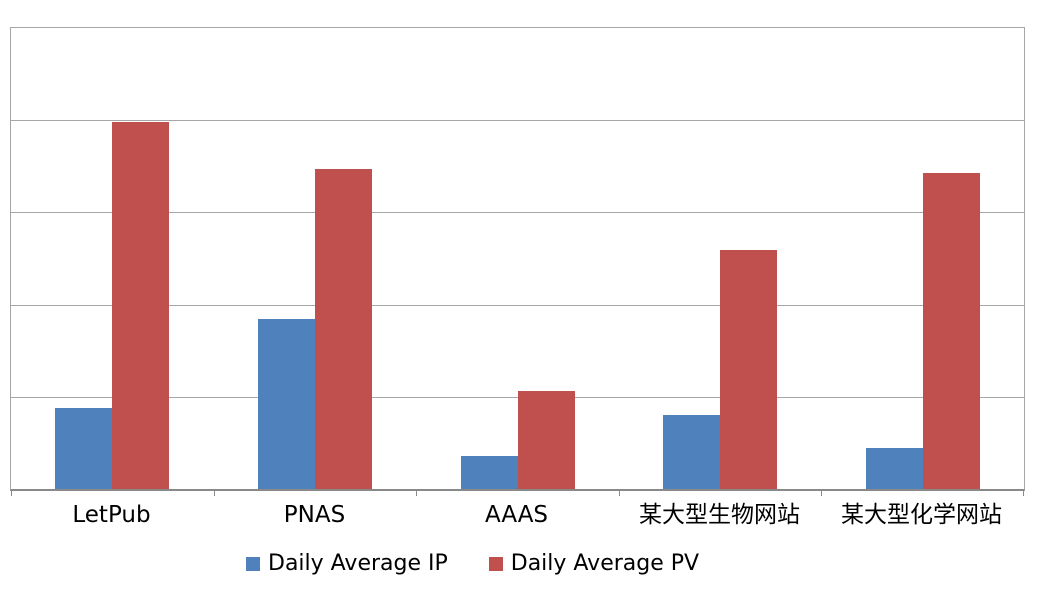  What do you see at coordinates (719, 515) in the screenshot?
I see `category-label-series: 某大型生物网站` at bounding box center [719, 515].